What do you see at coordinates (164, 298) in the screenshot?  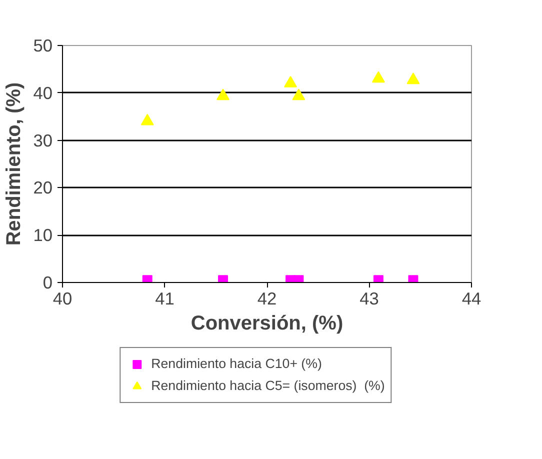 I see `x-tick-label: 41` at bounding box center [164, 298].